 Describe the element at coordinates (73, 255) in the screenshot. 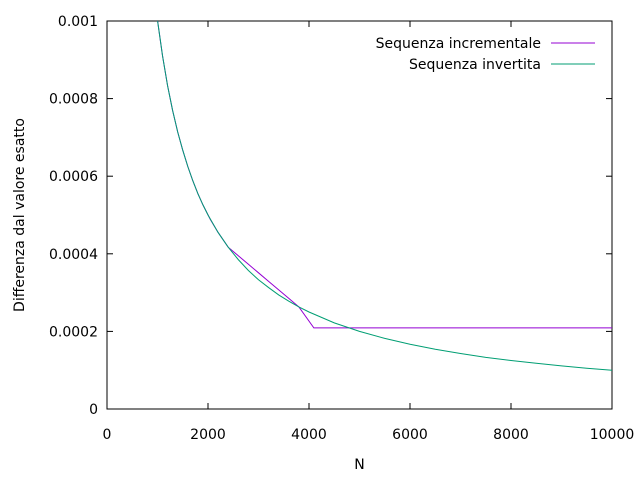

I see `y-tick-label: 0.0004` at that location.